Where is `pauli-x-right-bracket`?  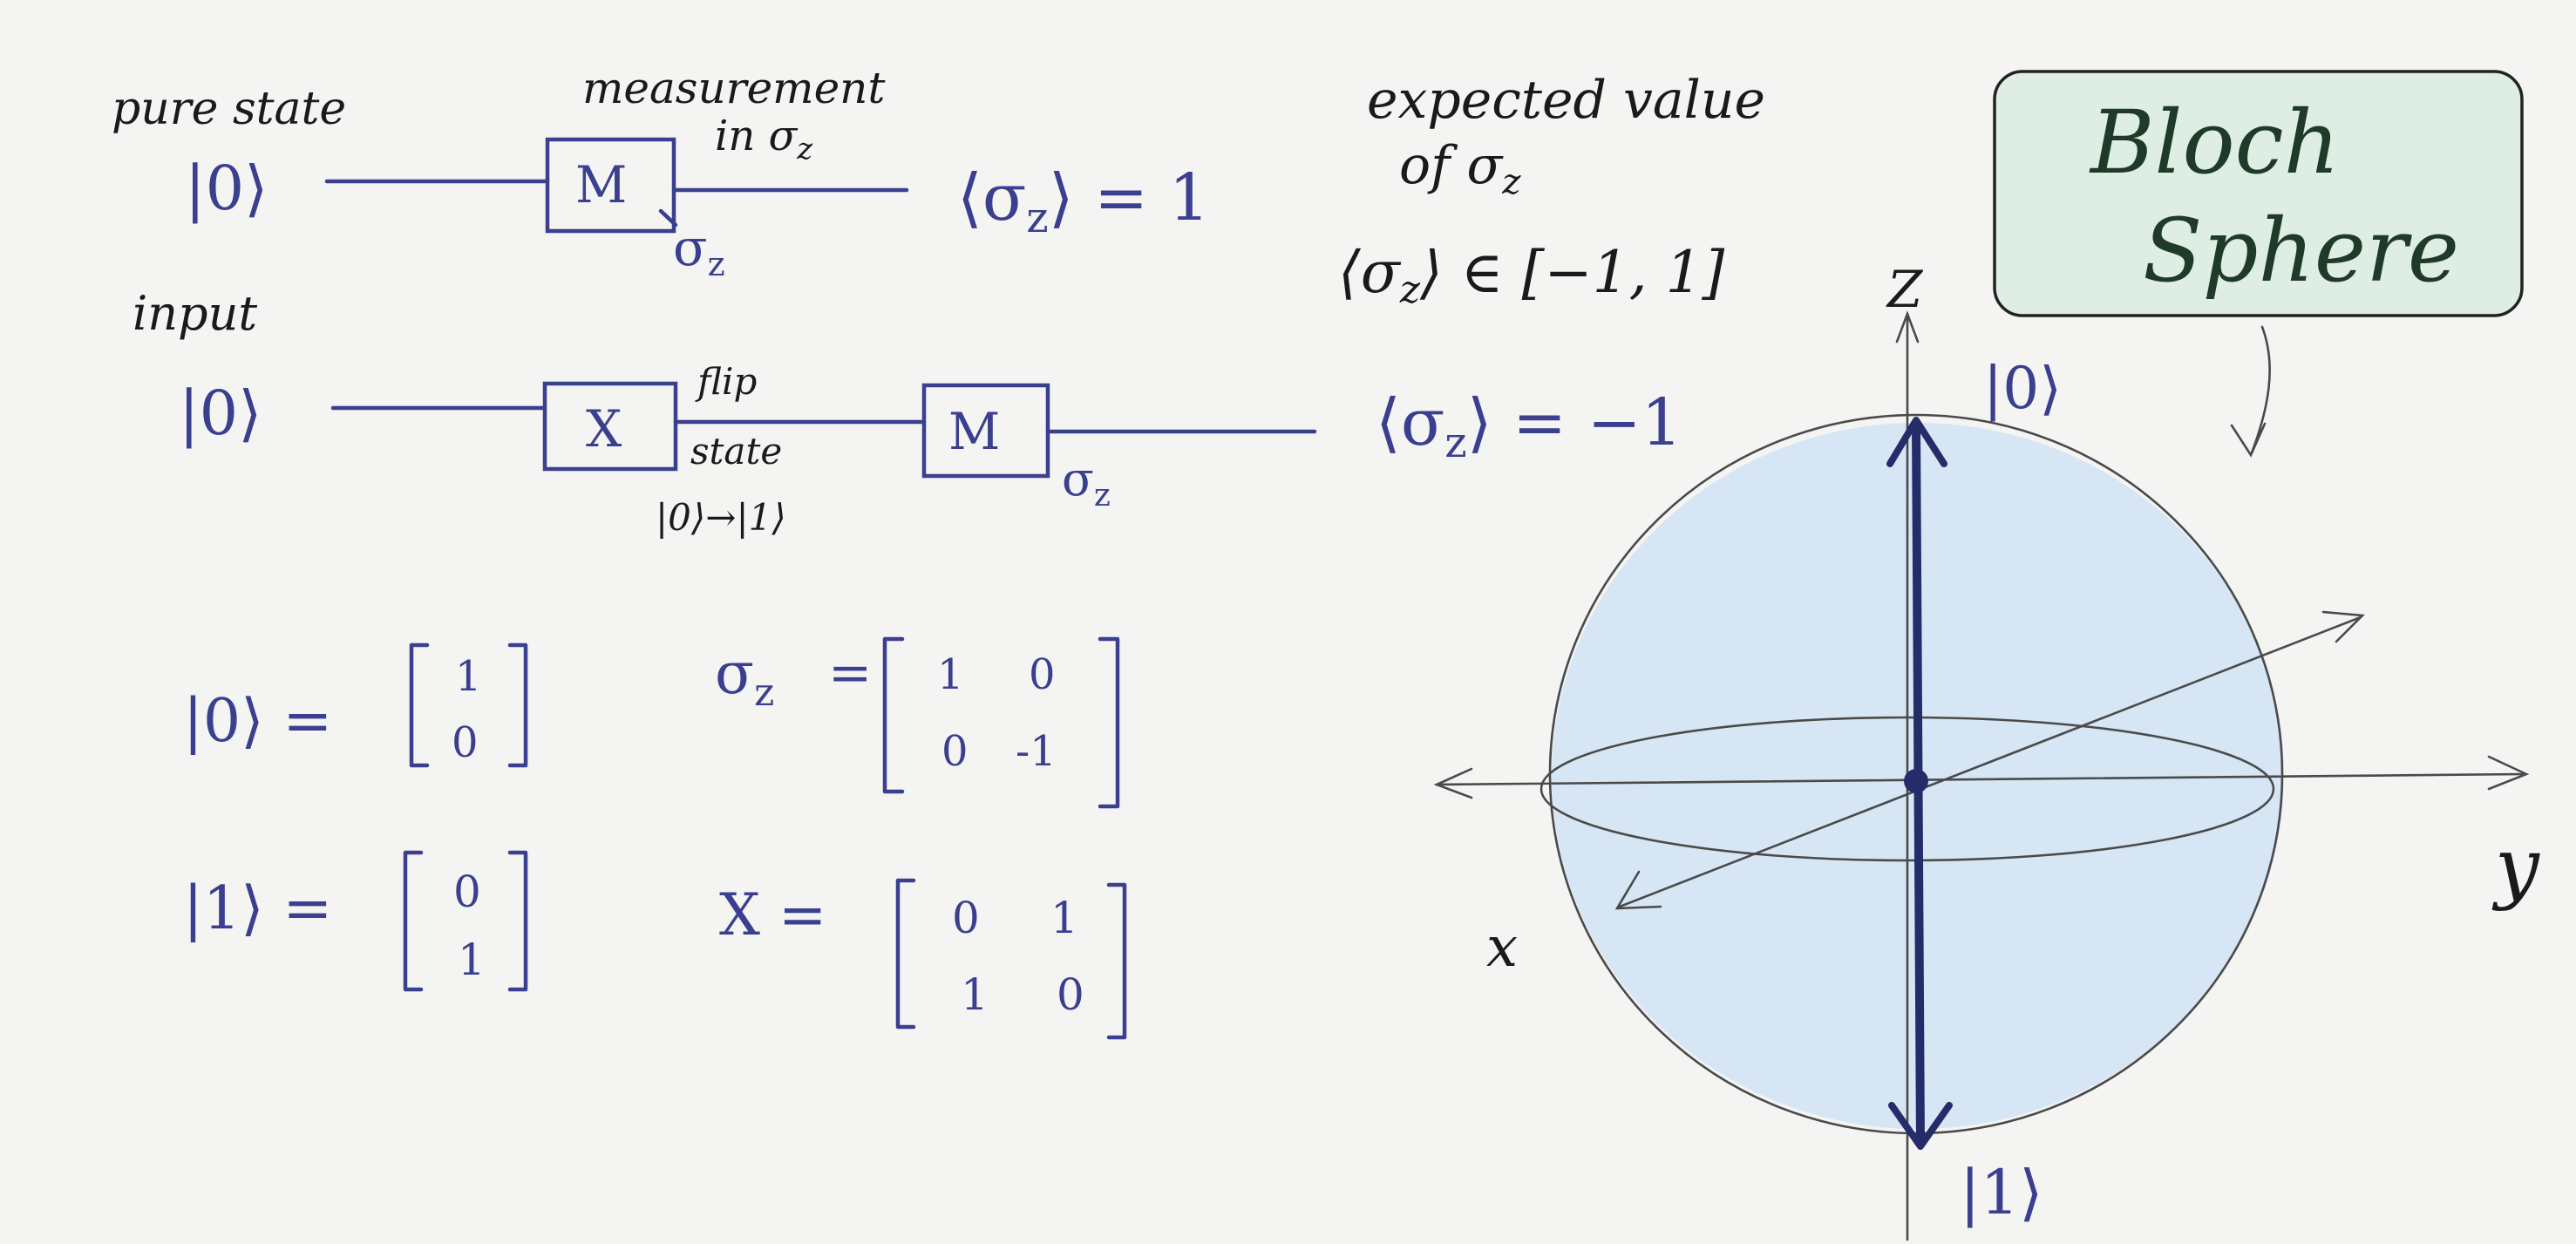 pauli-x-right-bracket is located at coordinates (1116, 961).